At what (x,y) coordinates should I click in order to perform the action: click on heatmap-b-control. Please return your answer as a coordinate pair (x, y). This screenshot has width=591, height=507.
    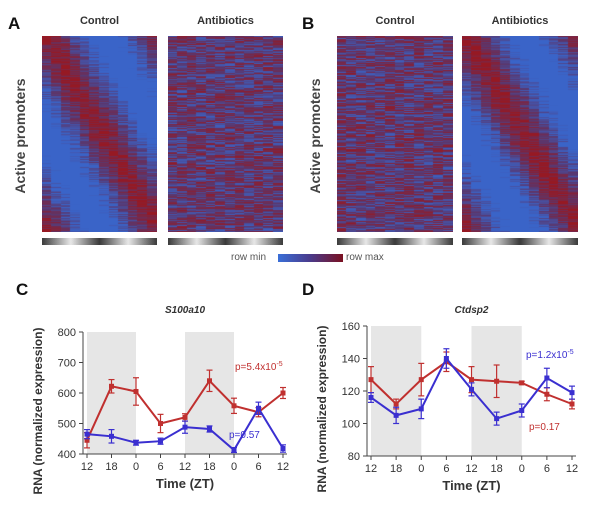
    Looking at the image, I should click on (395, 134).